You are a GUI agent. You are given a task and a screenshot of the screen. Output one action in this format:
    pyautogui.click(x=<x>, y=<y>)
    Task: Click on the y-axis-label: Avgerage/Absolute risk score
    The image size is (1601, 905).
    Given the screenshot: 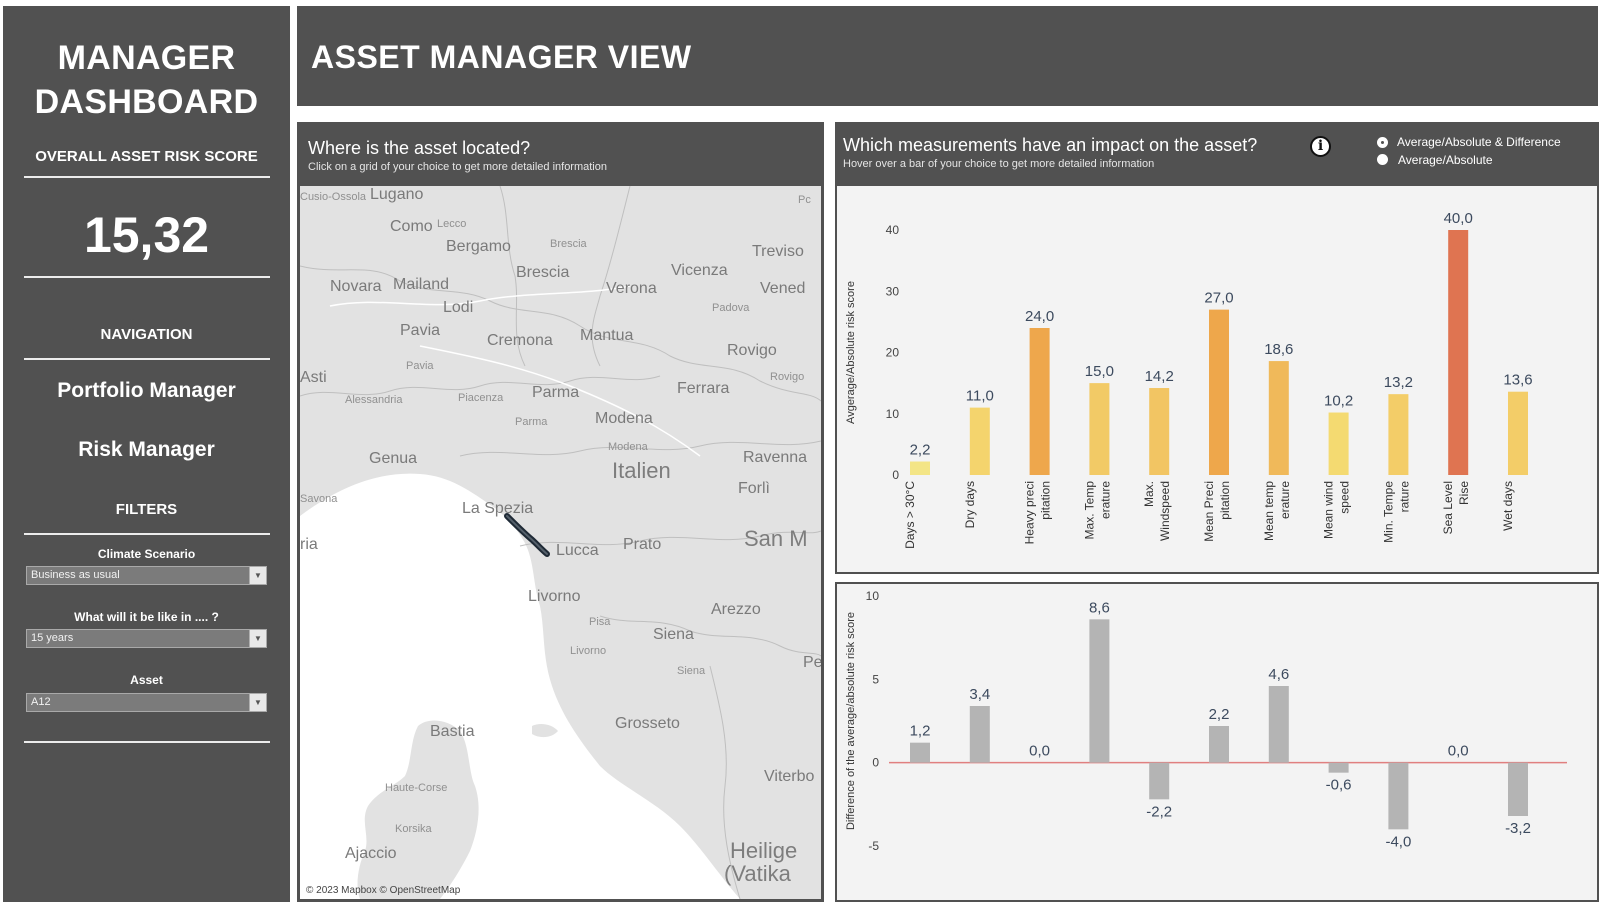 What is the action you would take?
    pyautogui.click(x=851, y=352)
    